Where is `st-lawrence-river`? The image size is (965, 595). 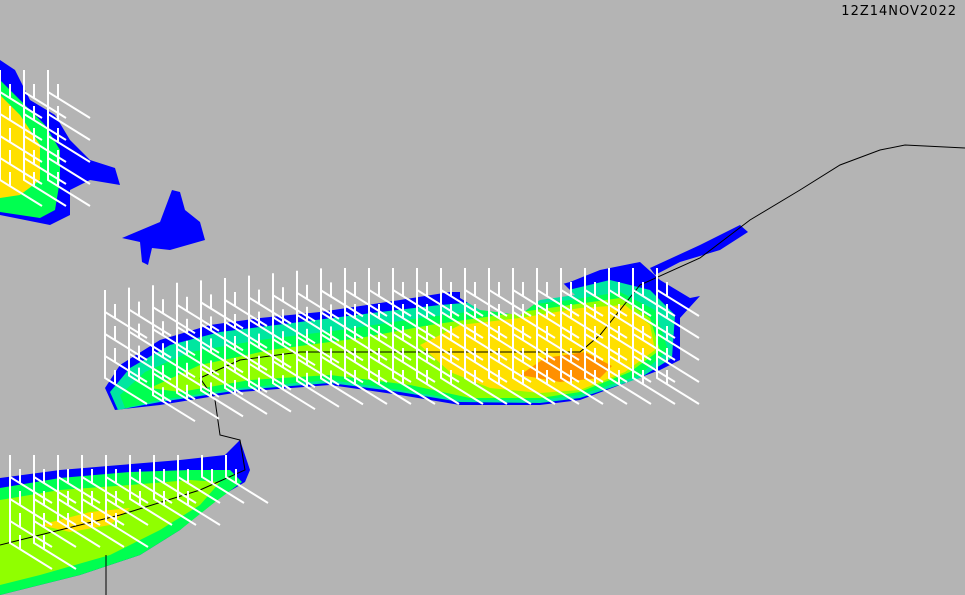
st-lawrence-river is located at coordinates (699, 250).